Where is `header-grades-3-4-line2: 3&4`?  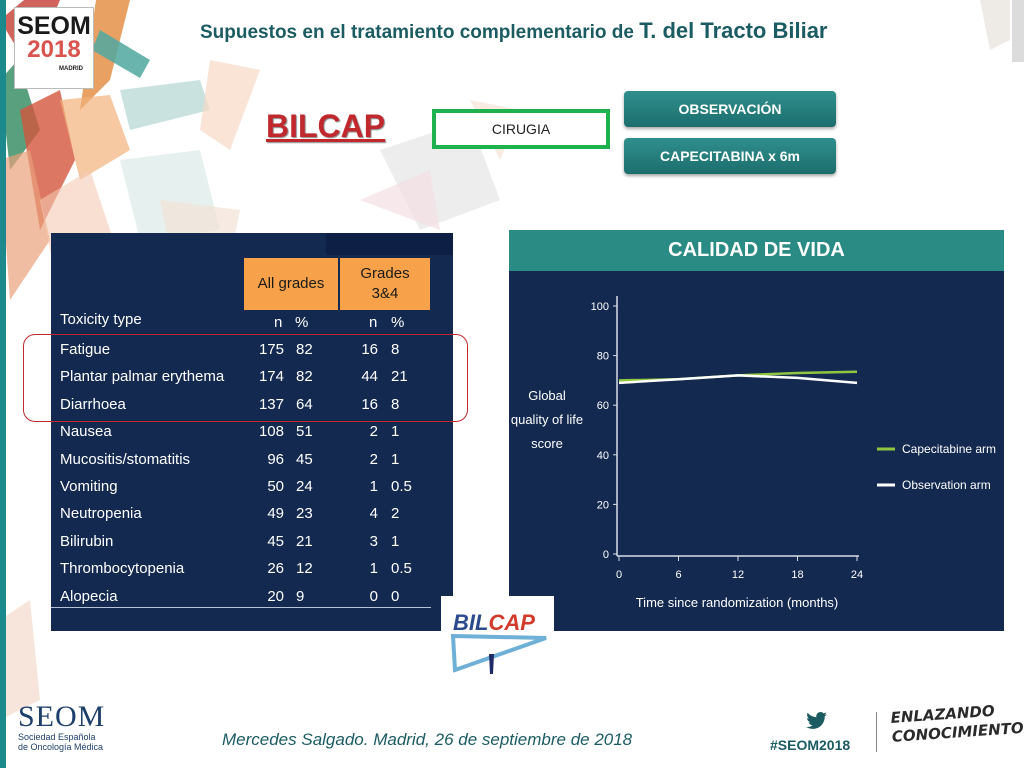 header-grades-3-4-line2: 3&4 is located at coordinates (385, 293).